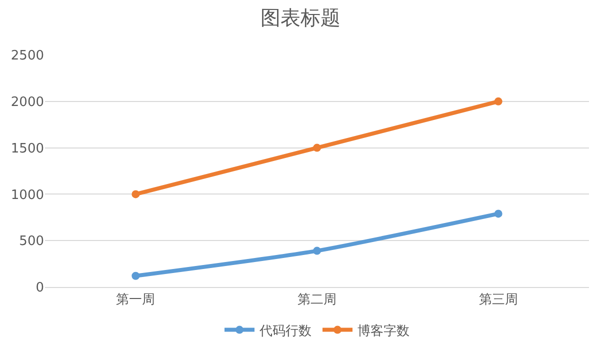  Describe the element at coordinates (498, 300) in the screenshot. I see `x-tick-label: 第三周` at that location.